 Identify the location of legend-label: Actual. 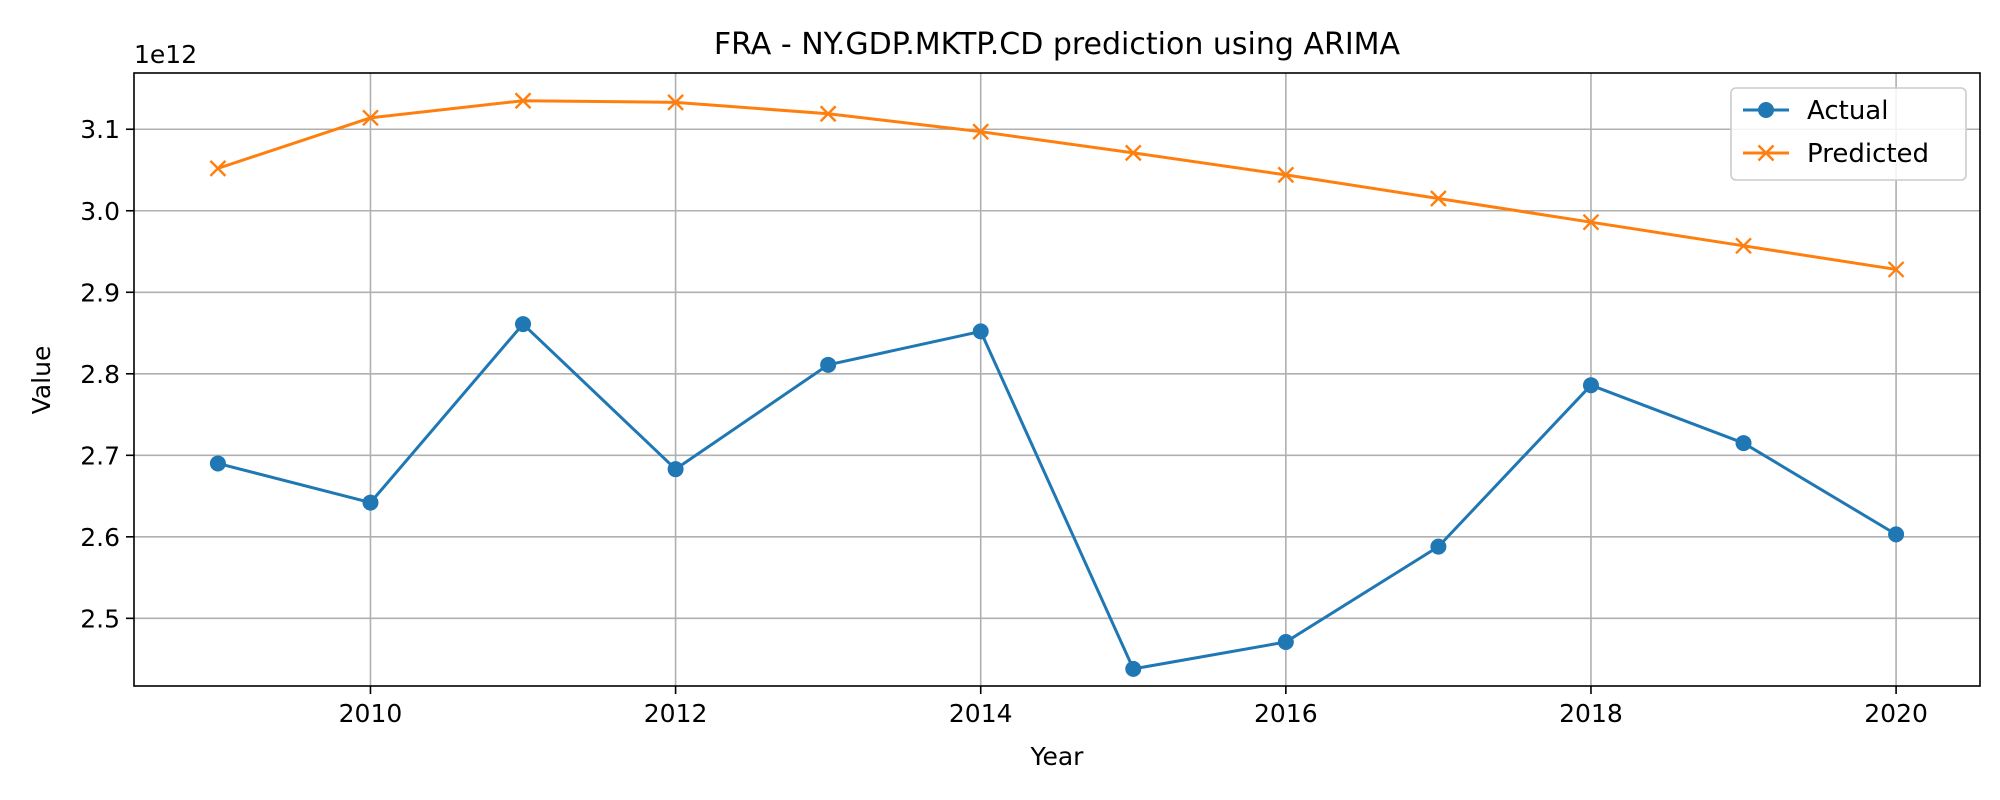
(1847, 111).